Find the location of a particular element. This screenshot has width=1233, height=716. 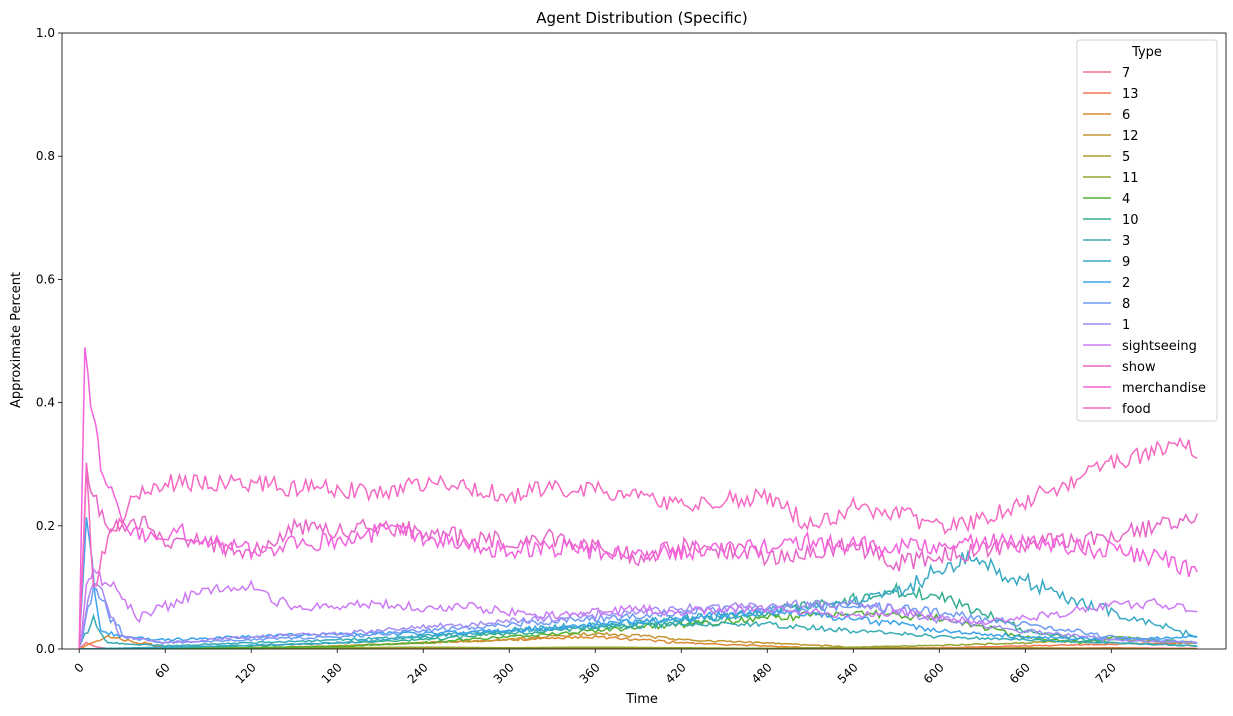

legend-label: food is located at coordinates (1136, 409).